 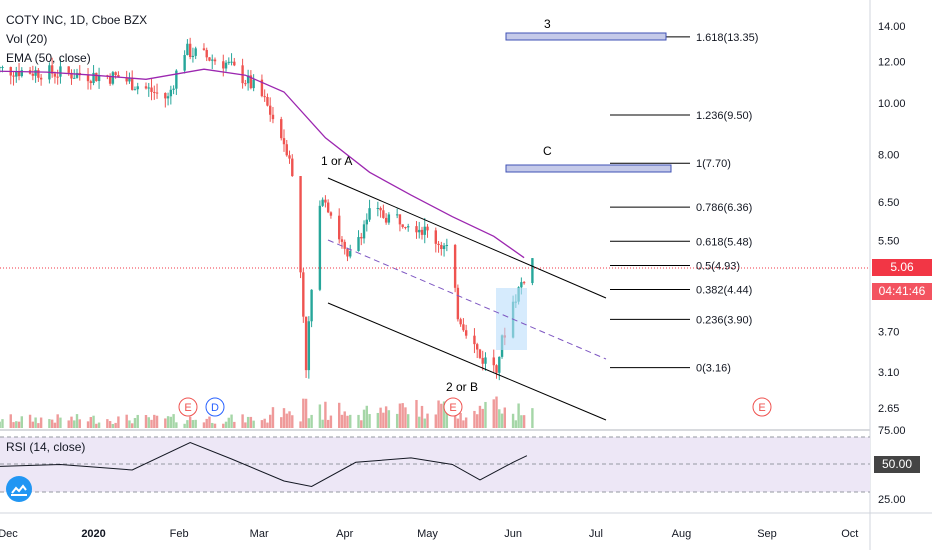 I want to click on rsi-line, so click(x=264, y=464).